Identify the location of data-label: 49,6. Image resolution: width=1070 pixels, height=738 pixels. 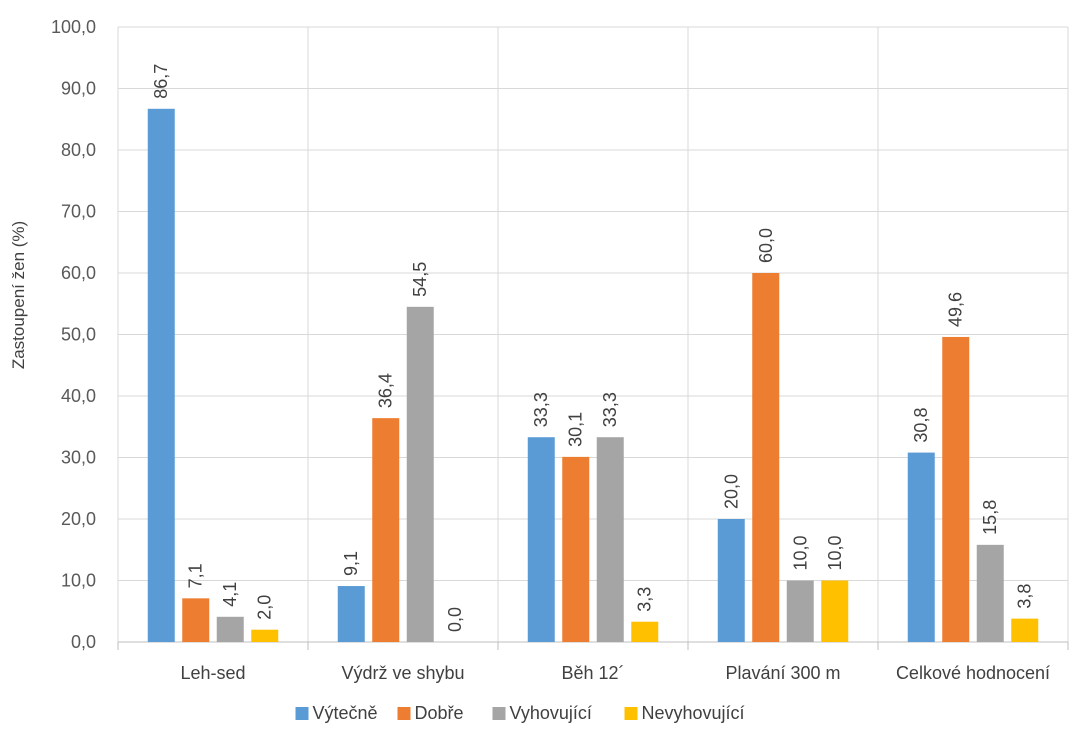
(956, 309).